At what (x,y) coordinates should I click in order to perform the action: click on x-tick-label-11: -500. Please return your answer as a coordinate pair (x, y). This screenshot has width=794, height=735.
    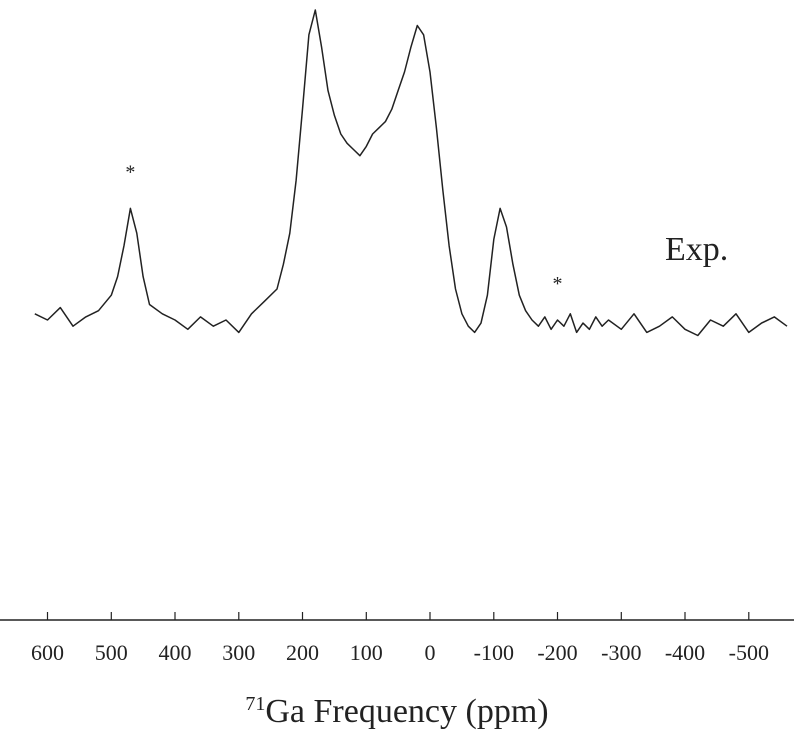
    Looking at the image, I should click on (749, 652).